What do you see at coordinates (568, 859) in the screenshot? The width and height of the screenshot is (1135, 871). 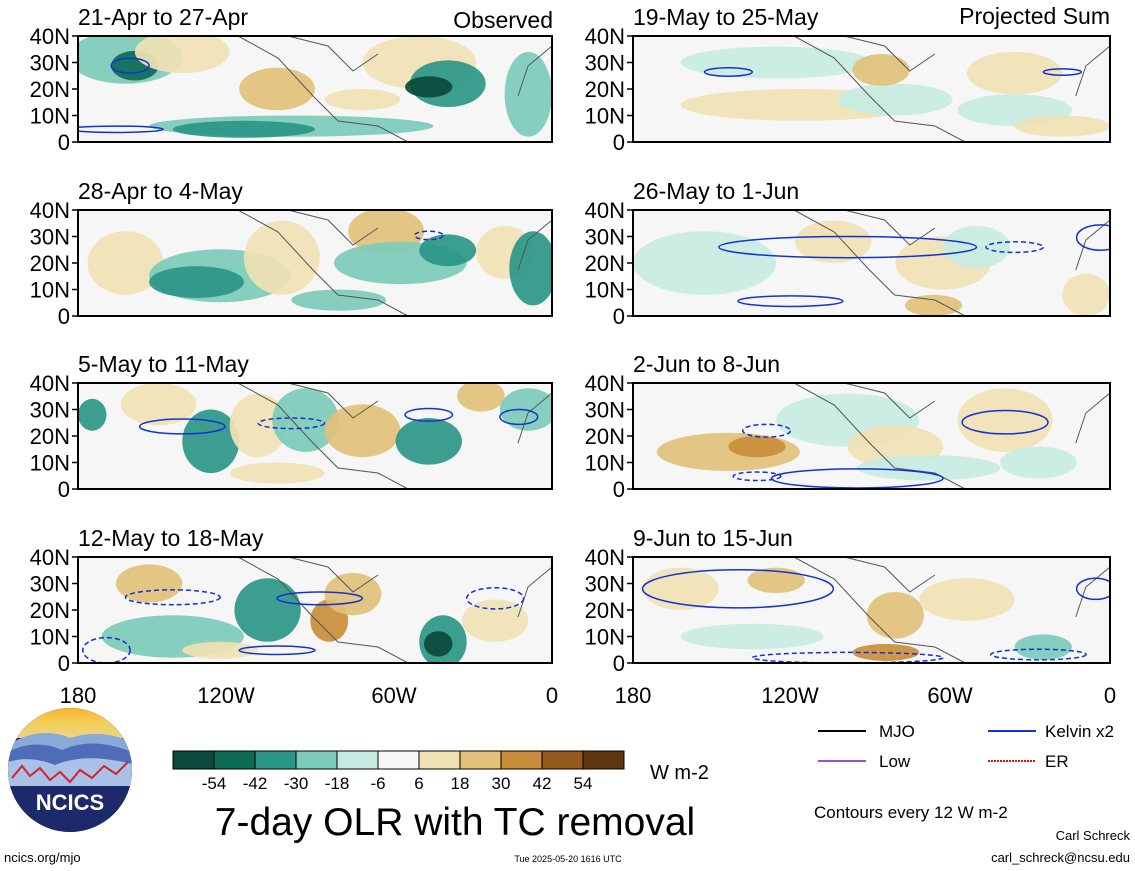 I see `footer-timestamp: Tue 2025-05-20 1616 UTC` at bounding box center [568, 859].